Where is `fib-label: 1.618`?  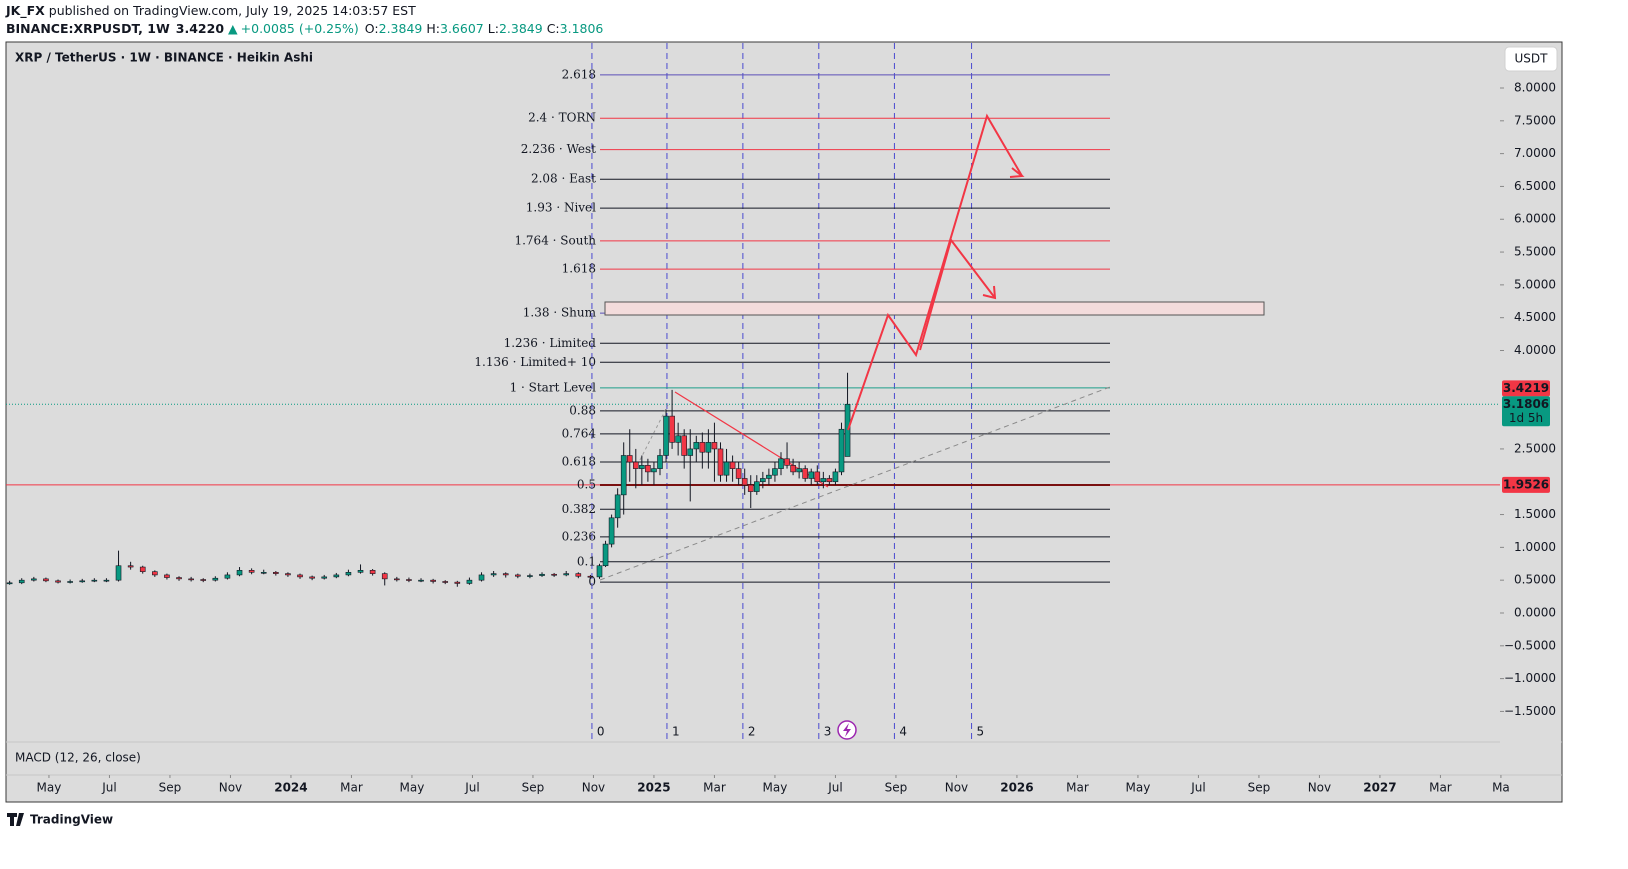
fib-label: 1.618 is located at coordinates (579, 269).